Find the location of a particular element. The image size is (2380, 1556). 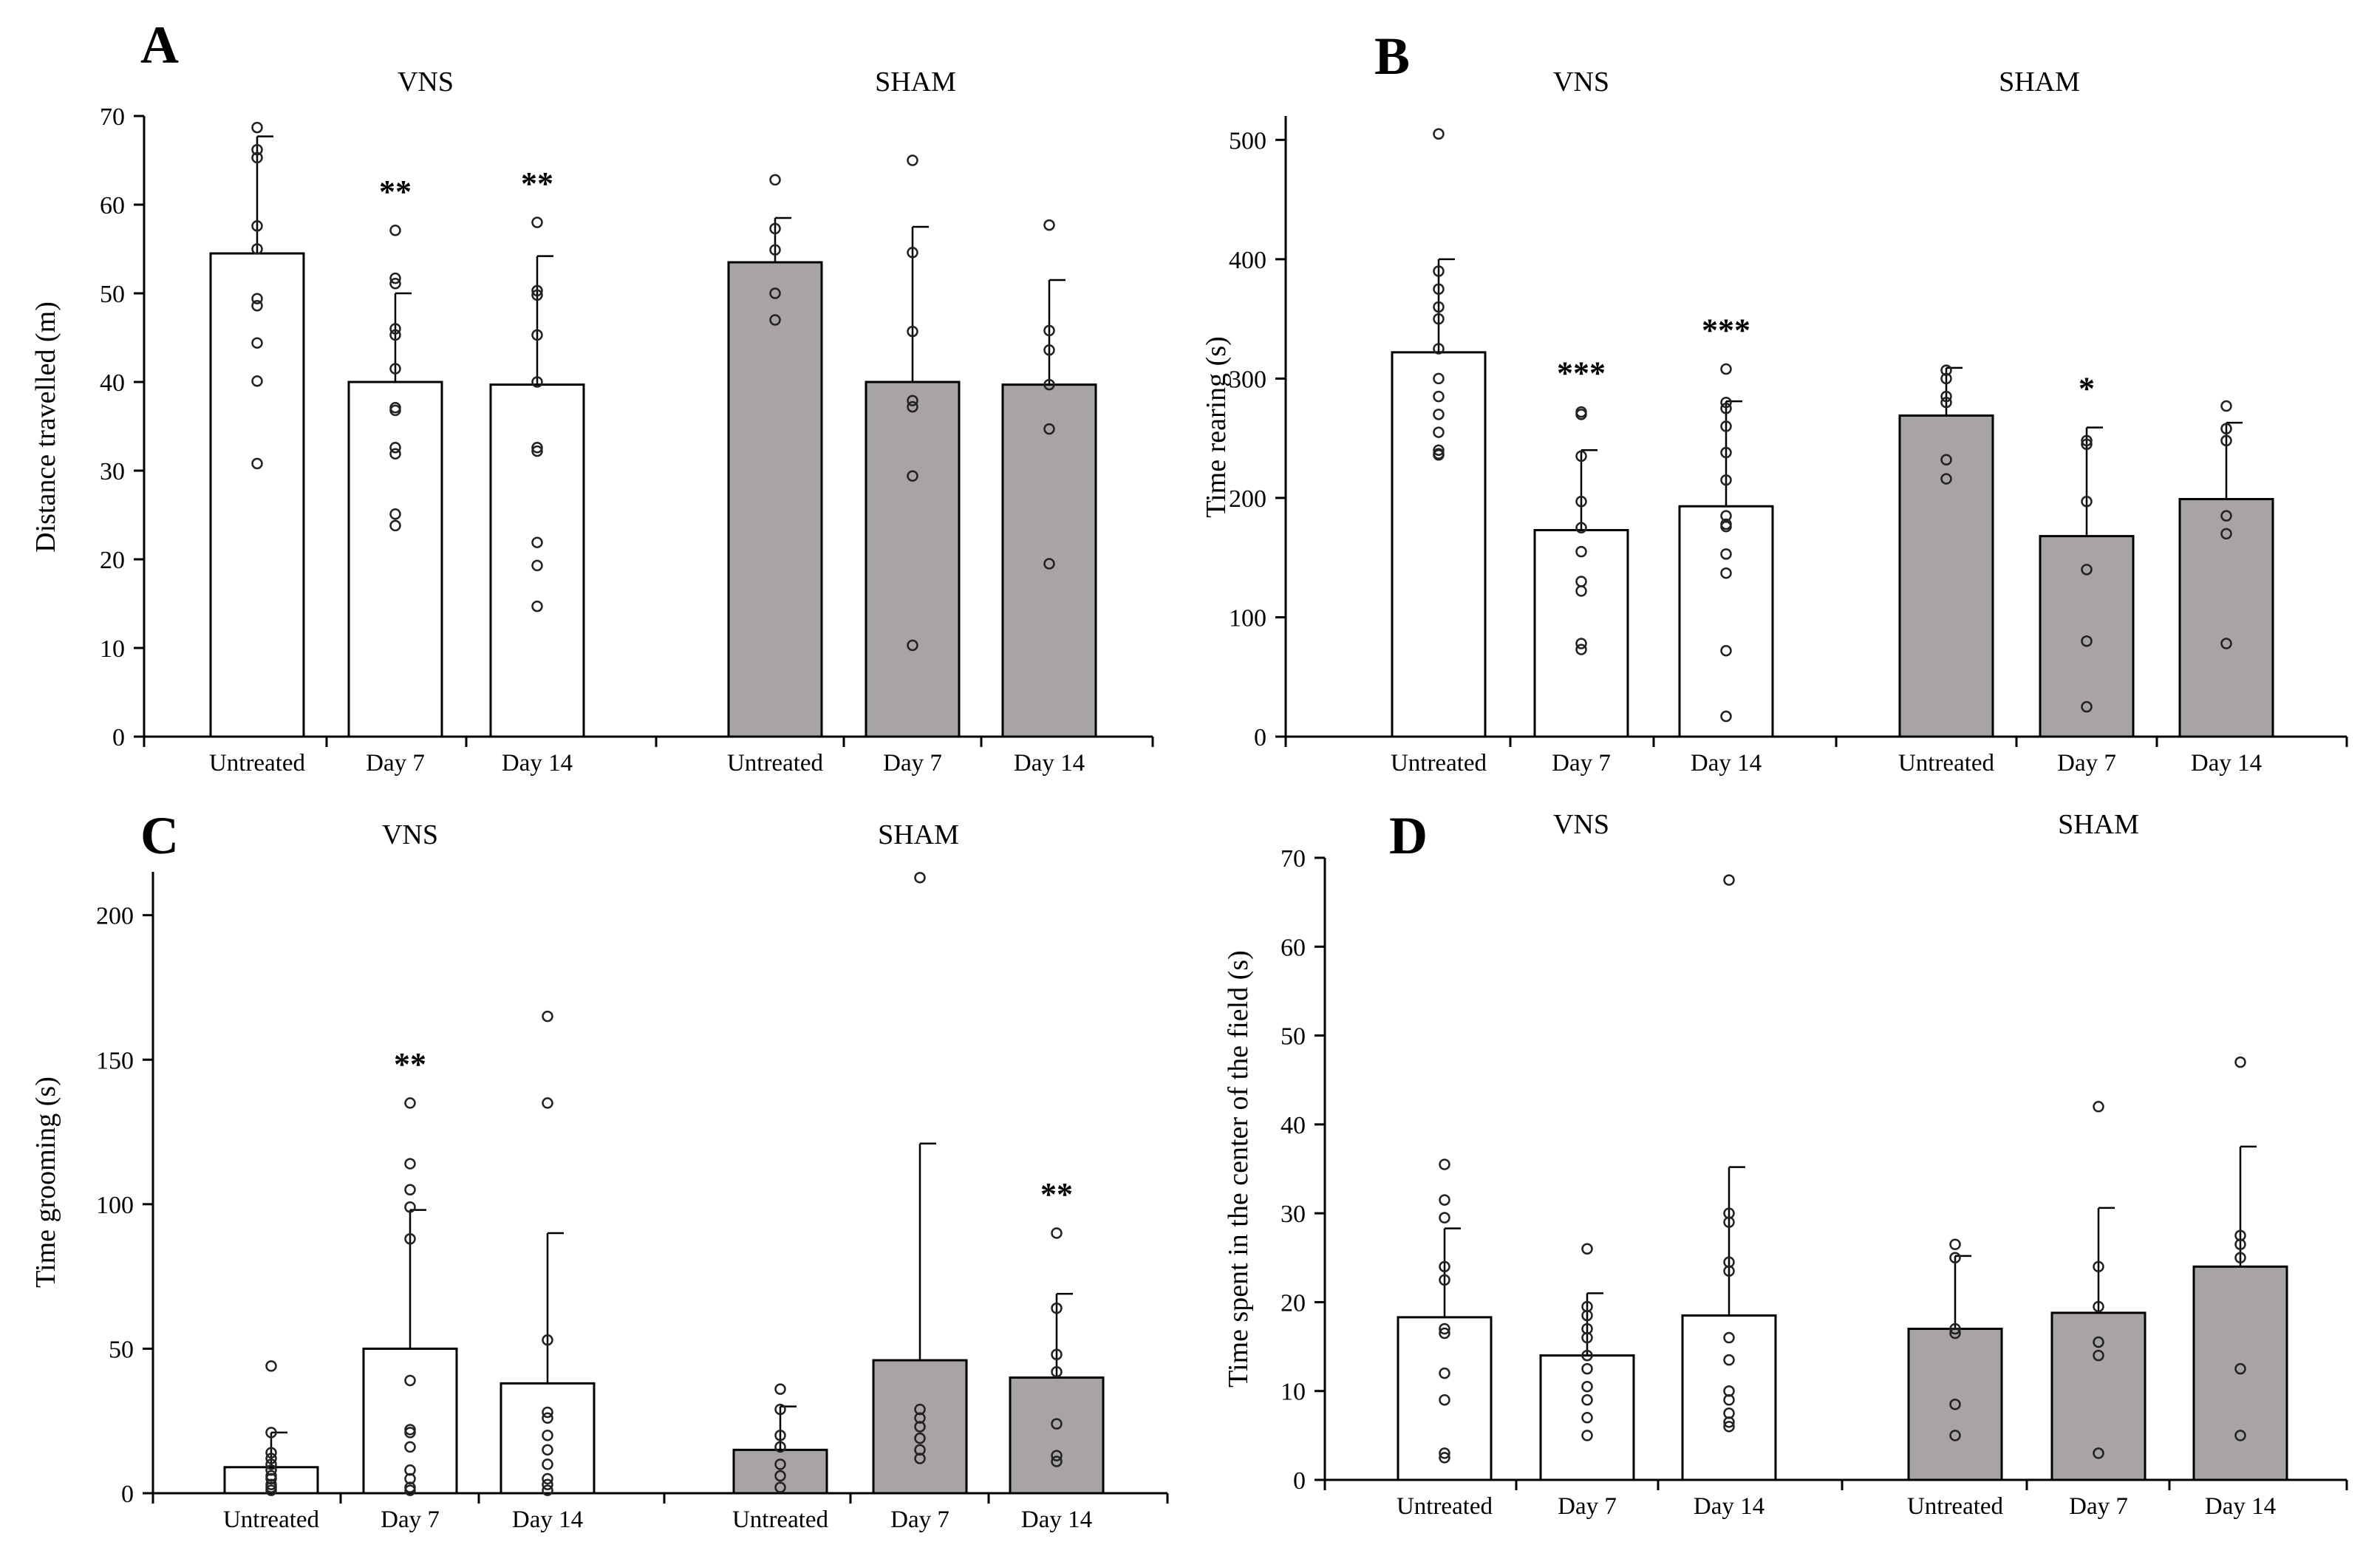

panel-letter: B is located at coordinates (1392, 56).